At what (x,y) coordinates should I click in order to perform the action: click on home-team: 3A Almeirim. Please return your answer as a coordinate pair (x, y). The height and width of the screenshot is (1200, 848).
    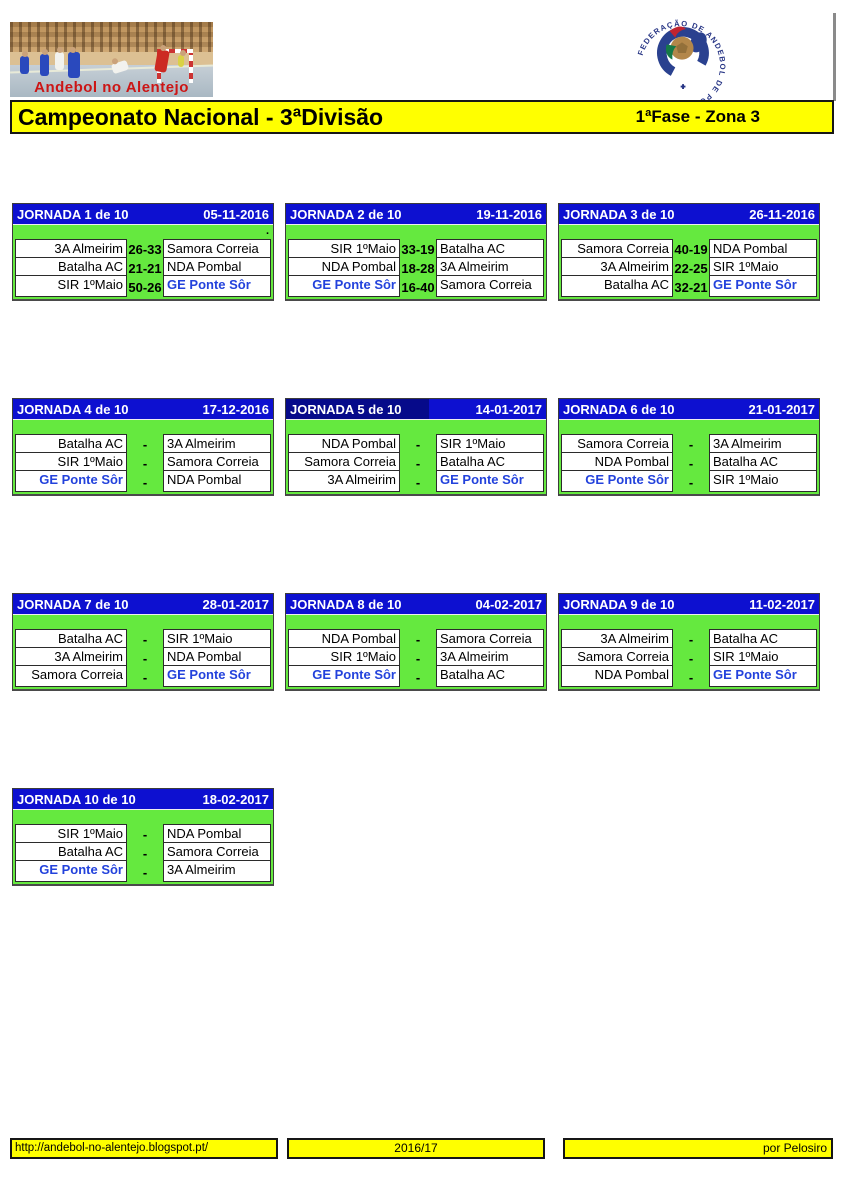
    Looking at the image, I should click on (617, 267).